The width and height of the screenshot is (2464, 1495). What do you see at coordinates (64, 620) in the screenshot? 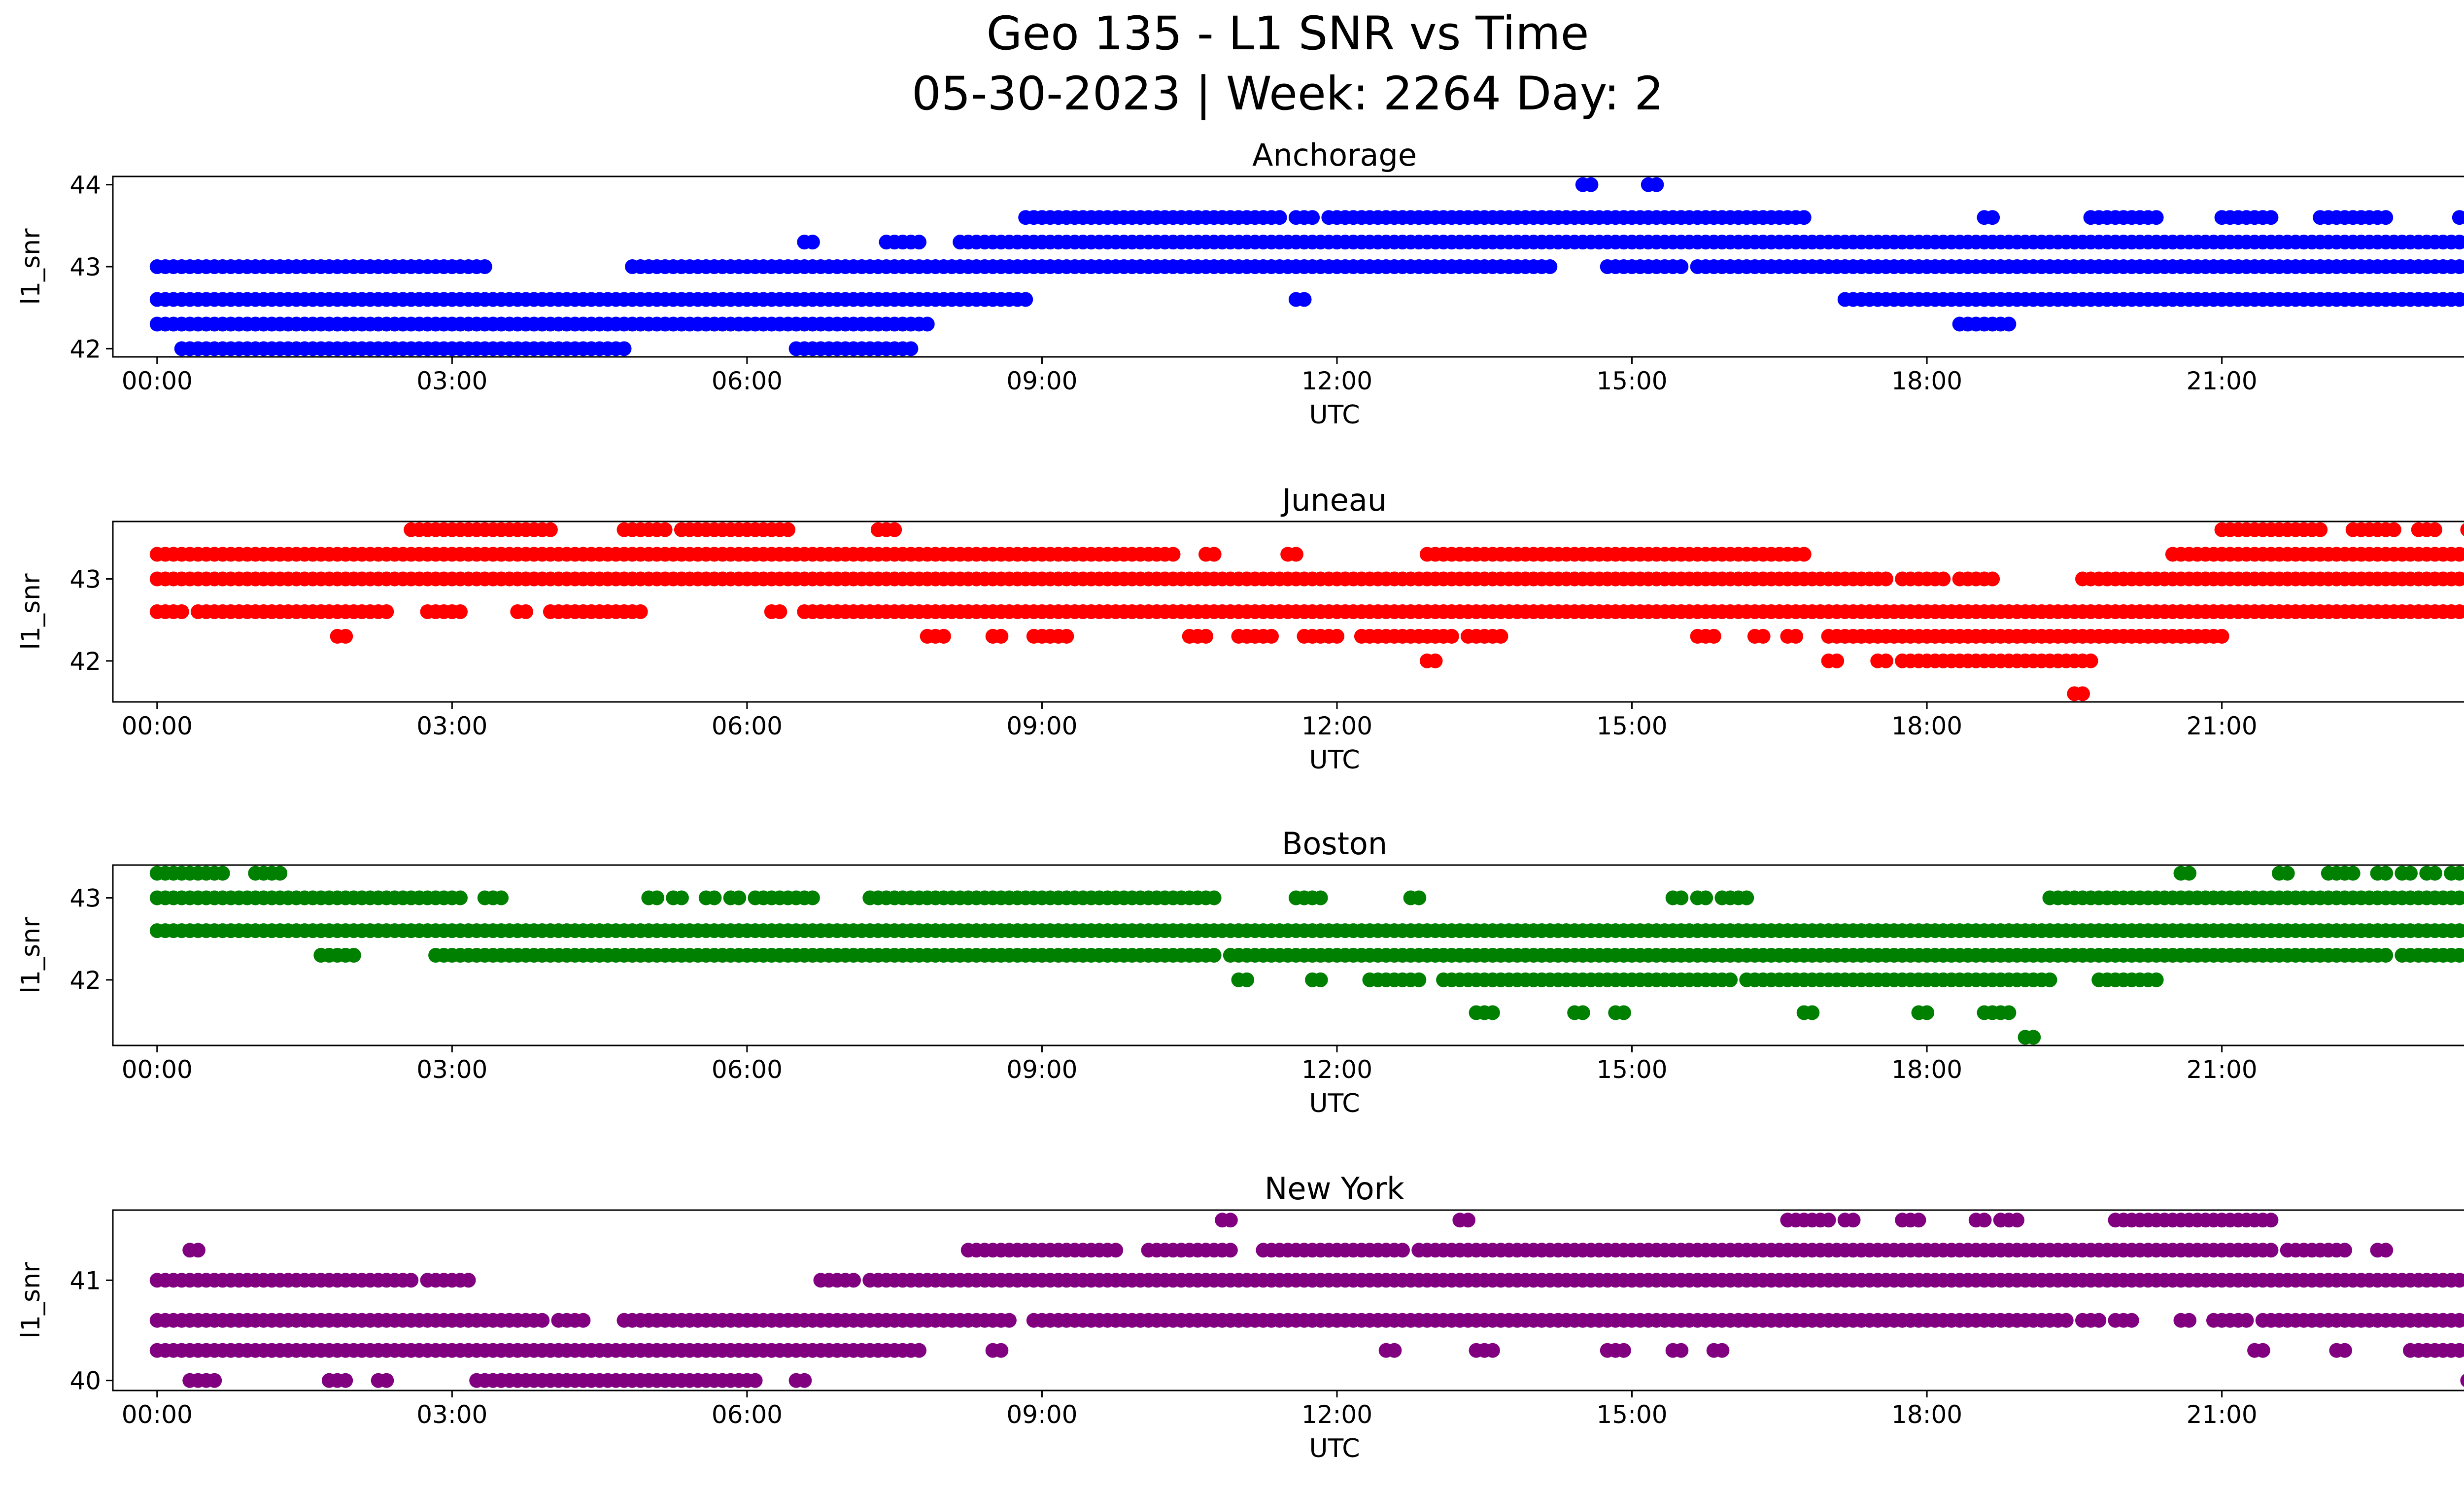
I see `y-axis: 42 43 l1_snr` at bounding box center [64, 620].